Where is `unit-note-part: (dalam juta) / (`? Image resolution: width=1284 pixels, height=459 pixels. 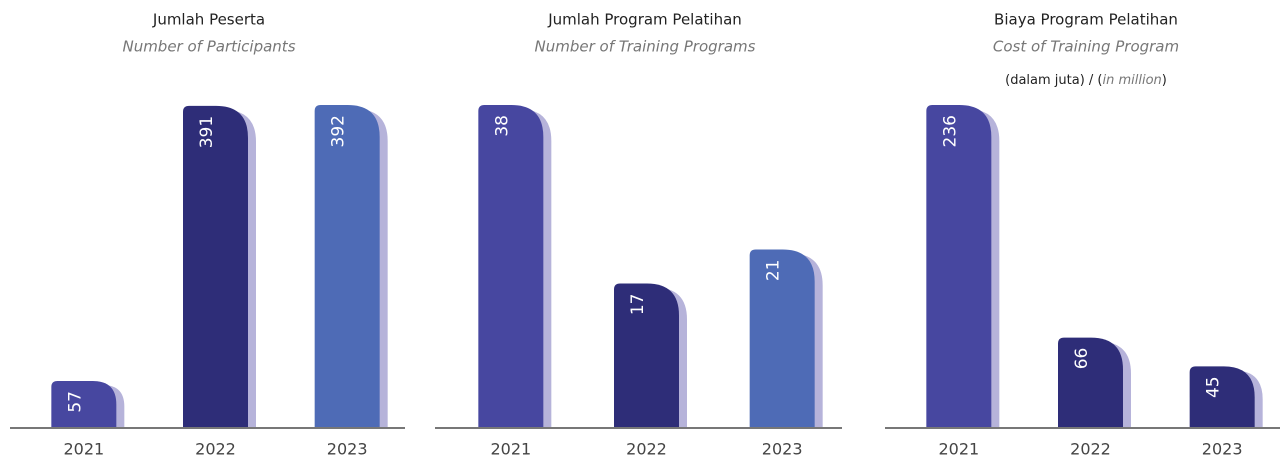 unit-note-part: (dalam juta) / ( is located at coordinates (1053, 80).